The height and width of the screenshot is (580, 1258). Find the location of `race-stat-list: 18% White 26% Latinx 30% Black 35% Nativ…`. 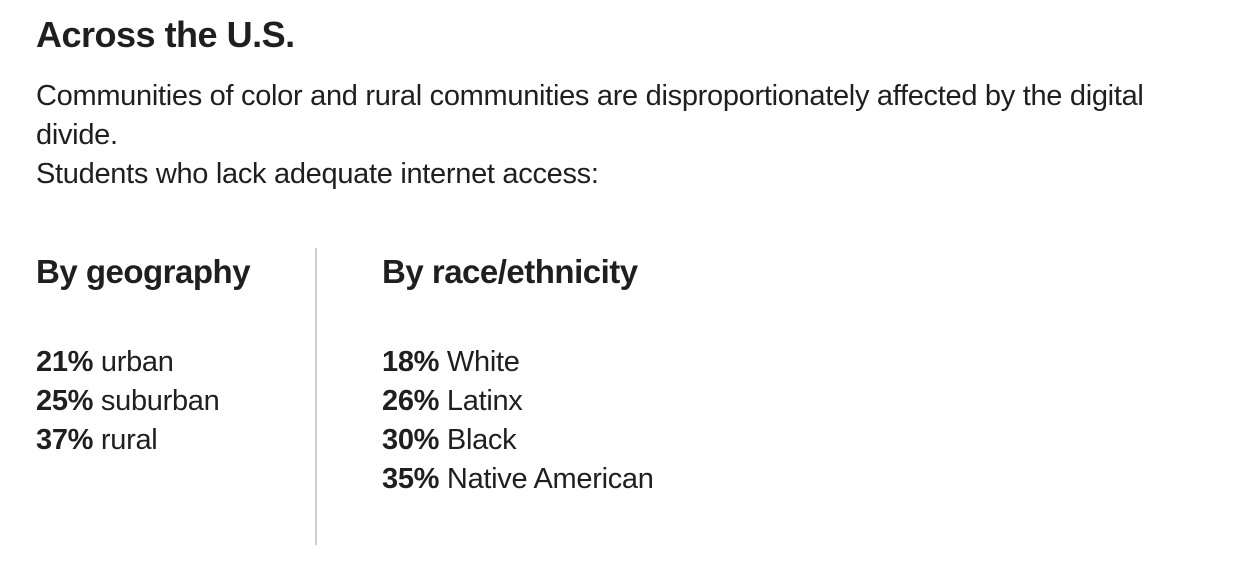

race-stat-list: 18% White 26% Latinx 30% Black 35% Nativ… is located at coordinates (518, 421).